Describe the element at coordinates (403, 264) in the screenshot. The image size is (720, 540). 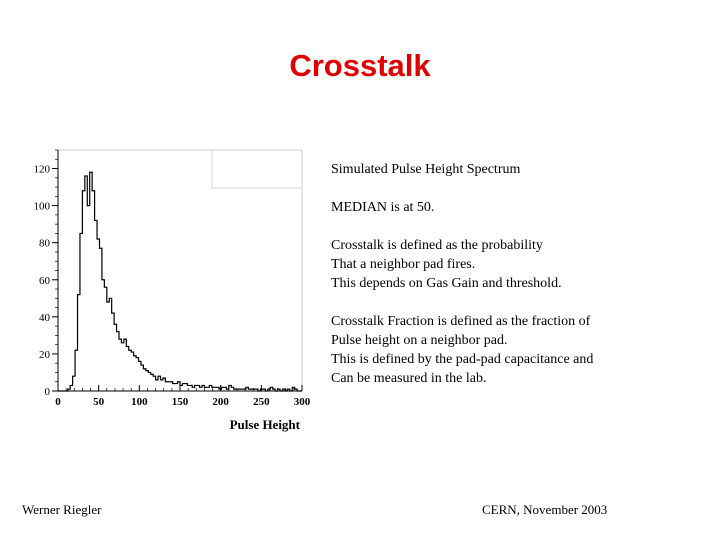
I see `crosstalk-line: That a neighbor pad fires.` at that location.